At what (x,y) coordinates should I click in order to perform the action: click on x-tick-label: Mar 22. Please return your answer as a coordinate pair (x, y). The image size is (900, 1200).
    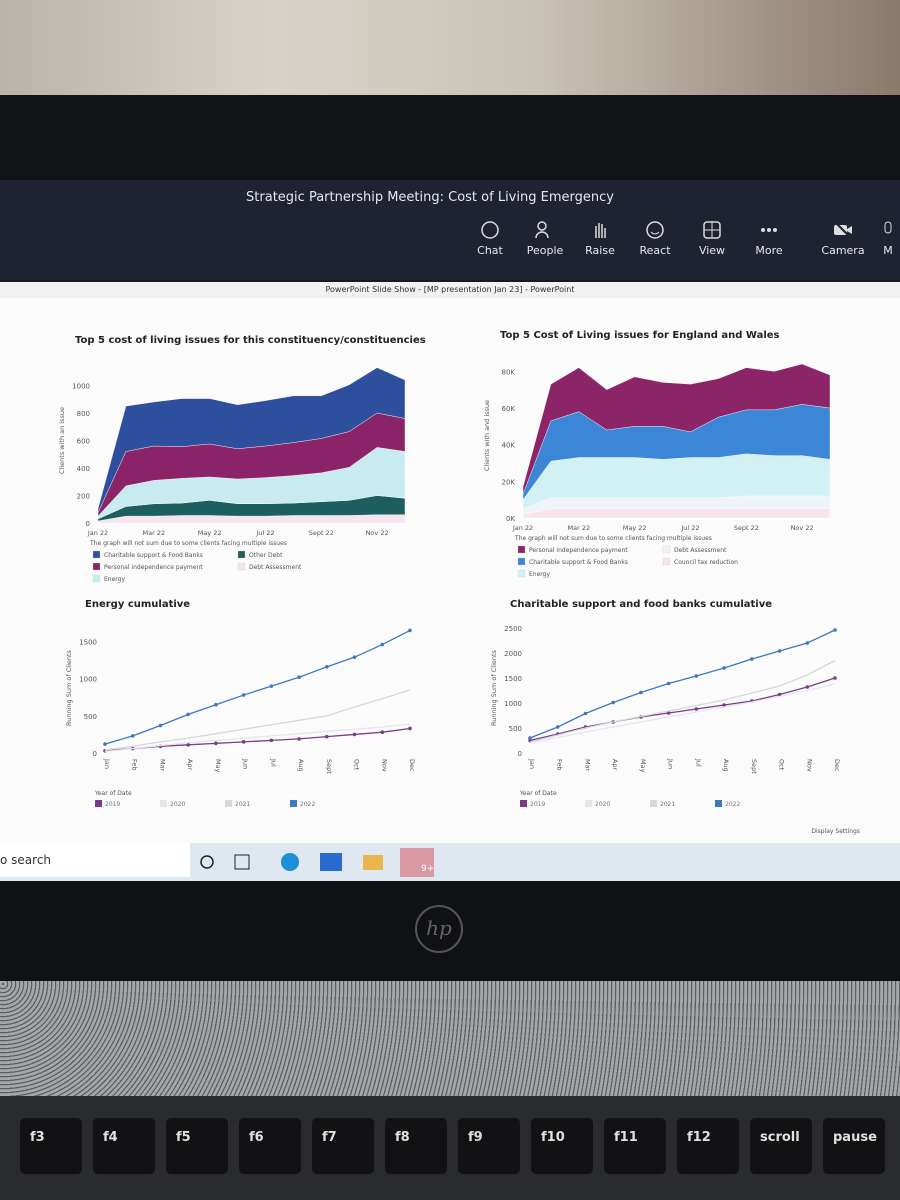
    Looking at the image, I should click on (579, 528).